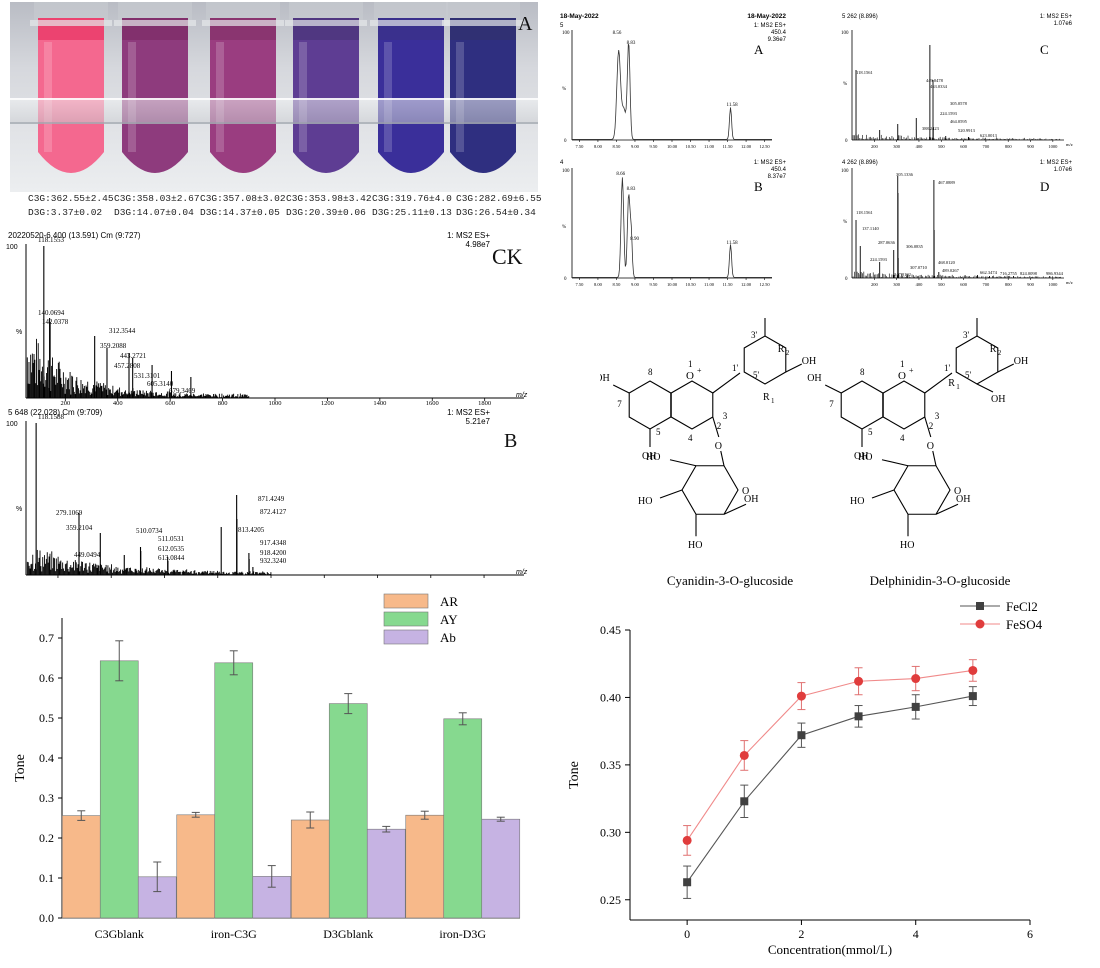  What do you see at coordinates (733, 105) in the screenshot?
I see `chrom-peak-label: 11.58` at bounding box center [733, 105].